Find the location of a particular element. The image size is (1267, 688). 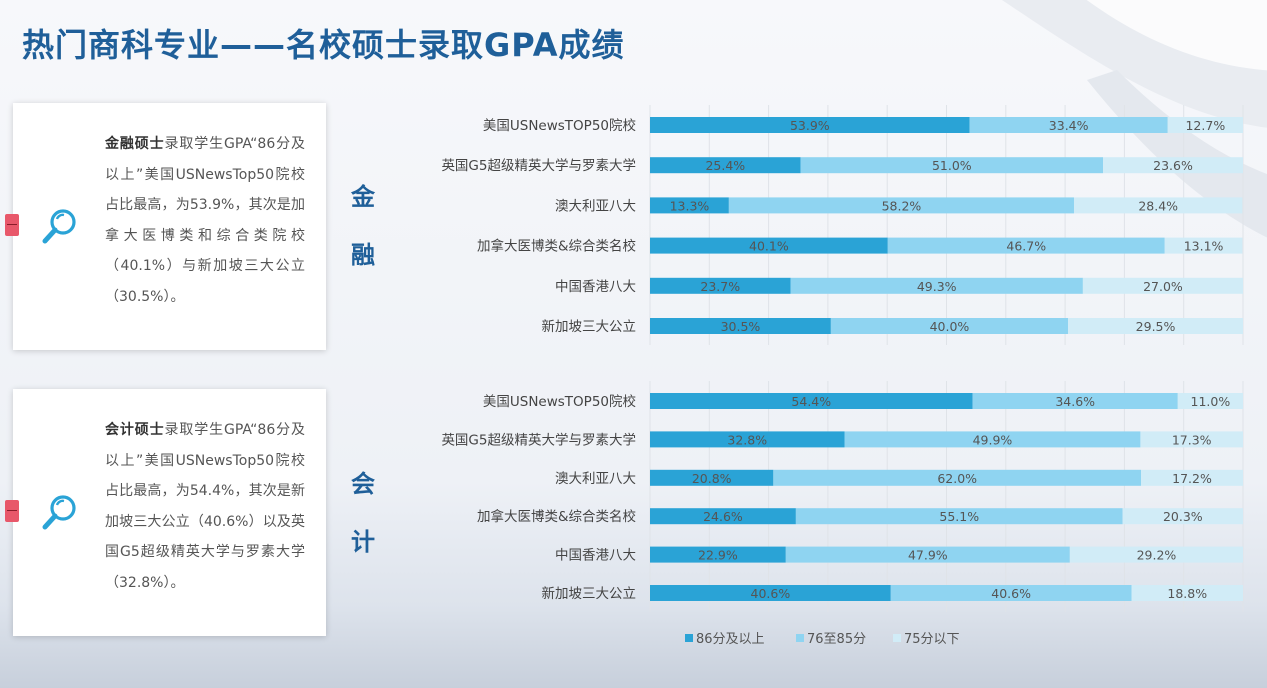

data-label: 58.2% is located at coordinates (902, 205).